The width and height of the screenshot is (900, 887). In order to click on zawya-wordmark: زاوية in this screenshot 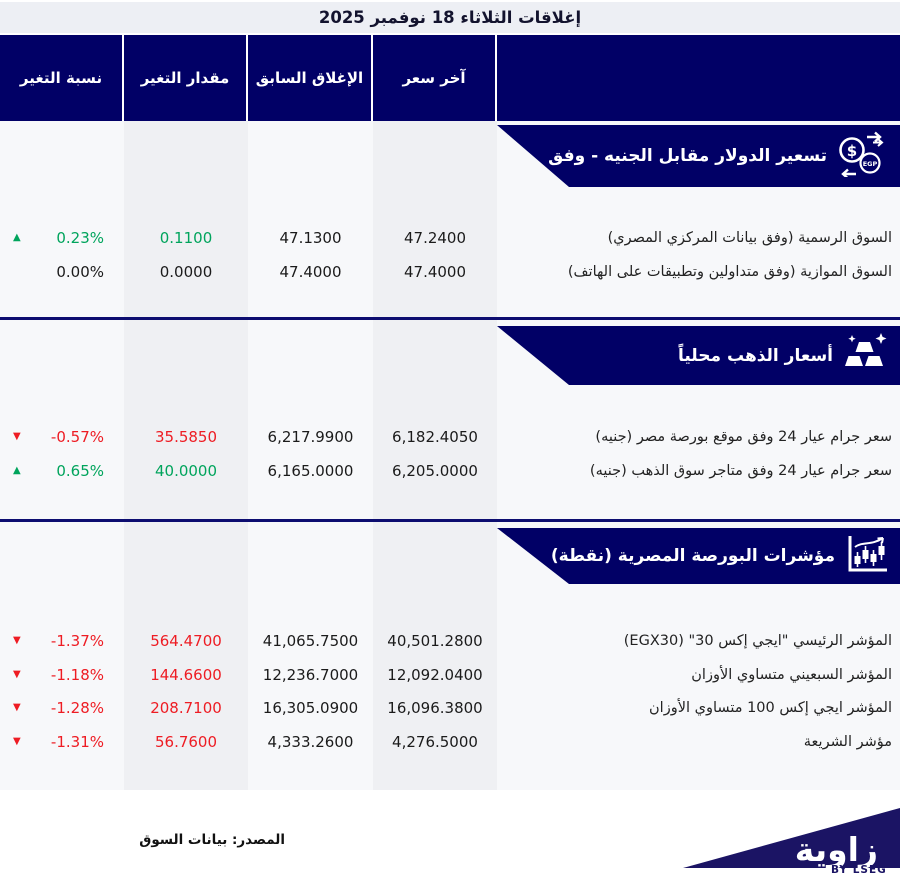, I will do `click(836, 849)`.